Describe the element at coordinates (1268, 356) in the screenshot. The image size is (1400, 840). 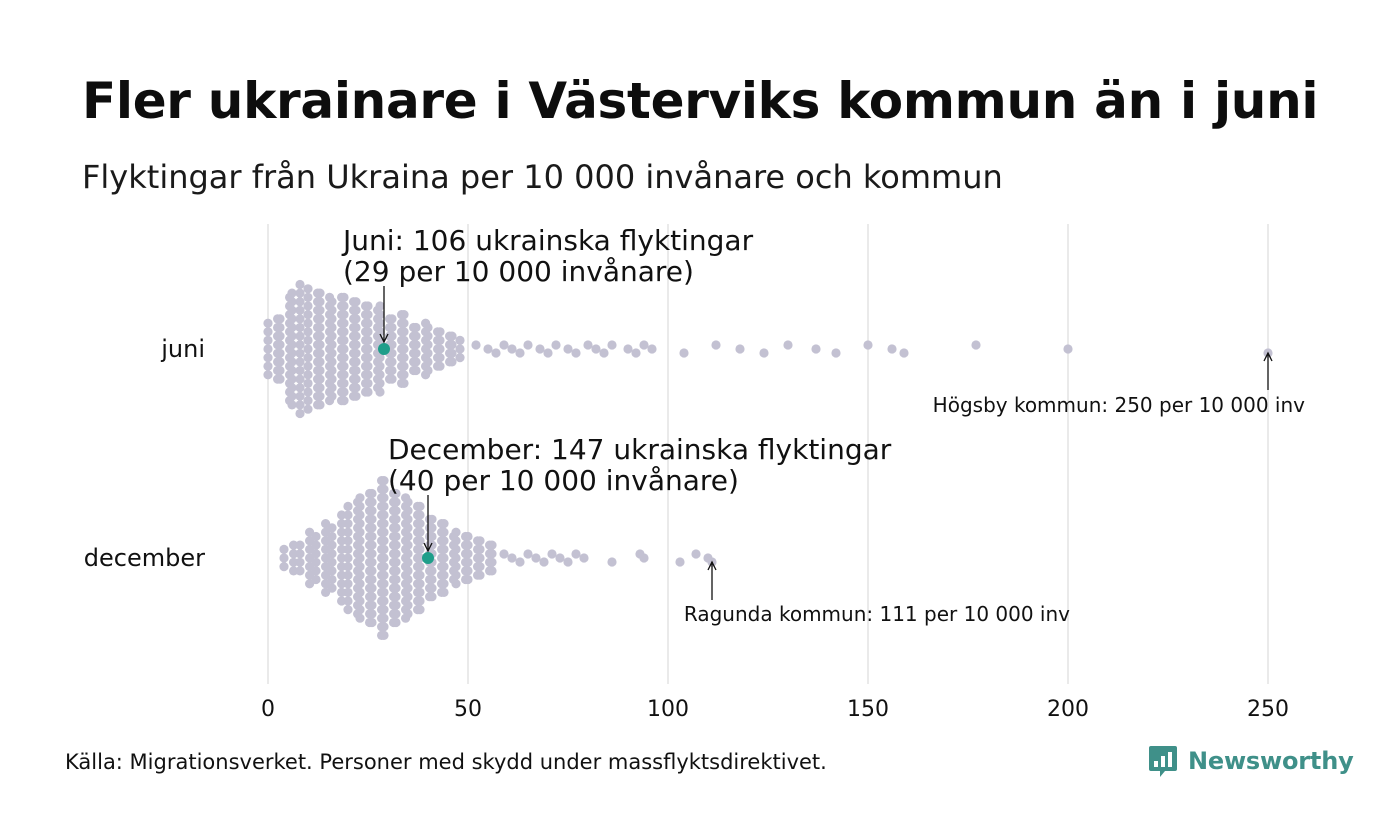
I see `extreme-arrow-head` at that location.